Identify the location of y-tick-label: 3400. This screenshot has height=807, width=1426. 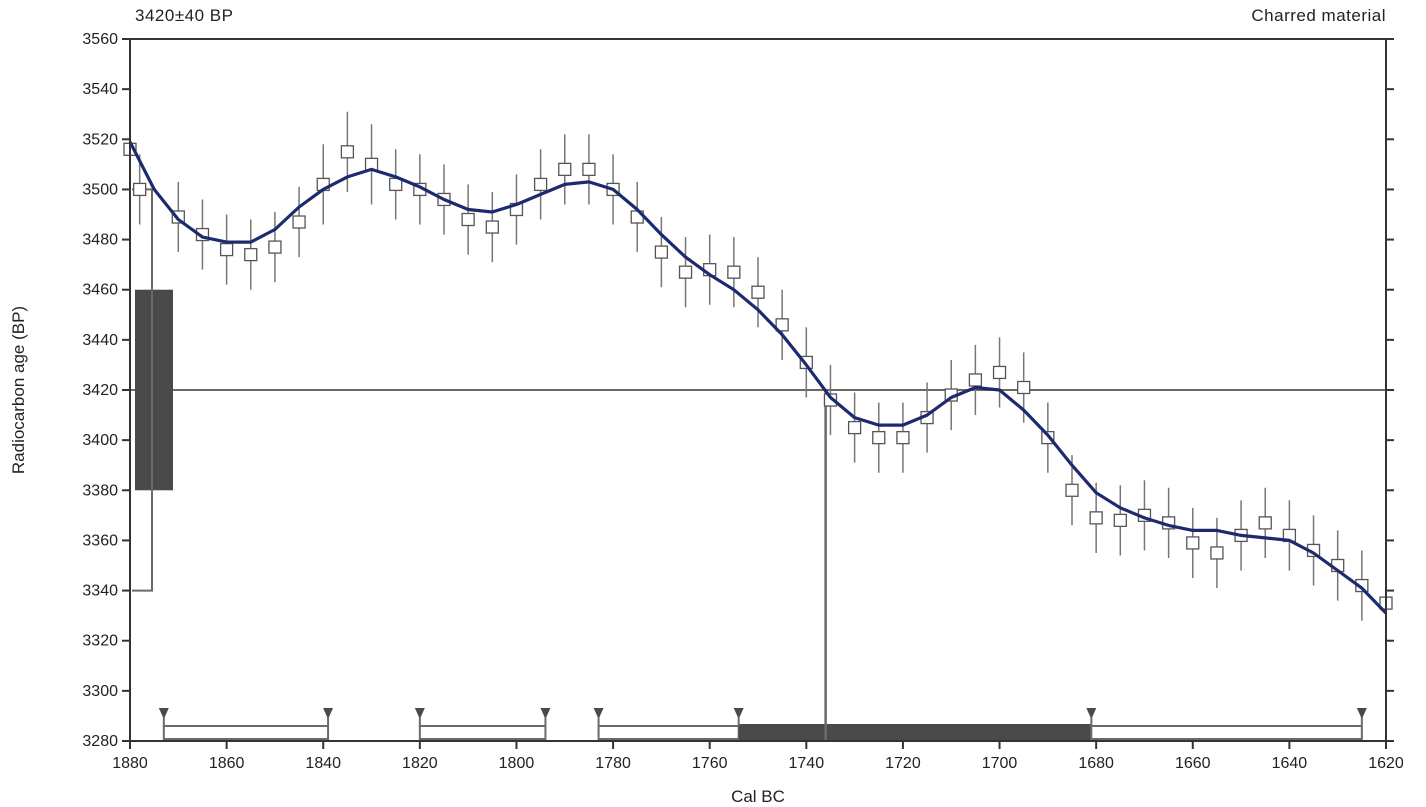
(100, 440).